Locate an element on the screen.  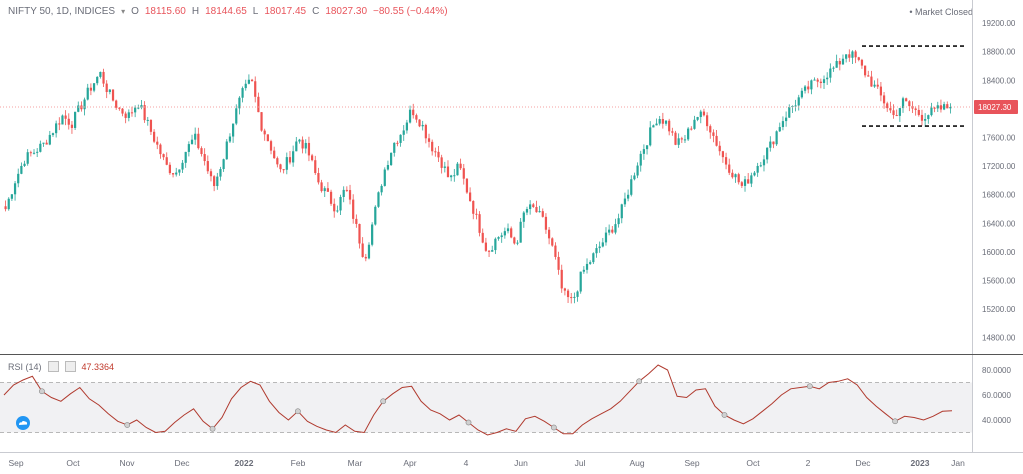
rsi-value: 47.3364 is located at coordinates (98, 366).